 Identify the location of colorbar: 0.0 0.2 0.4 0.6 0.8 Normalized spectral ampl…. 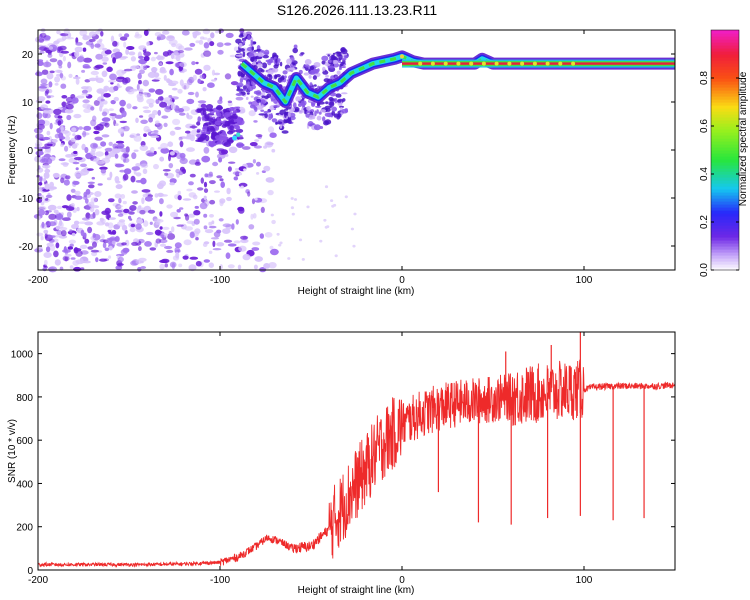
(724, 153).